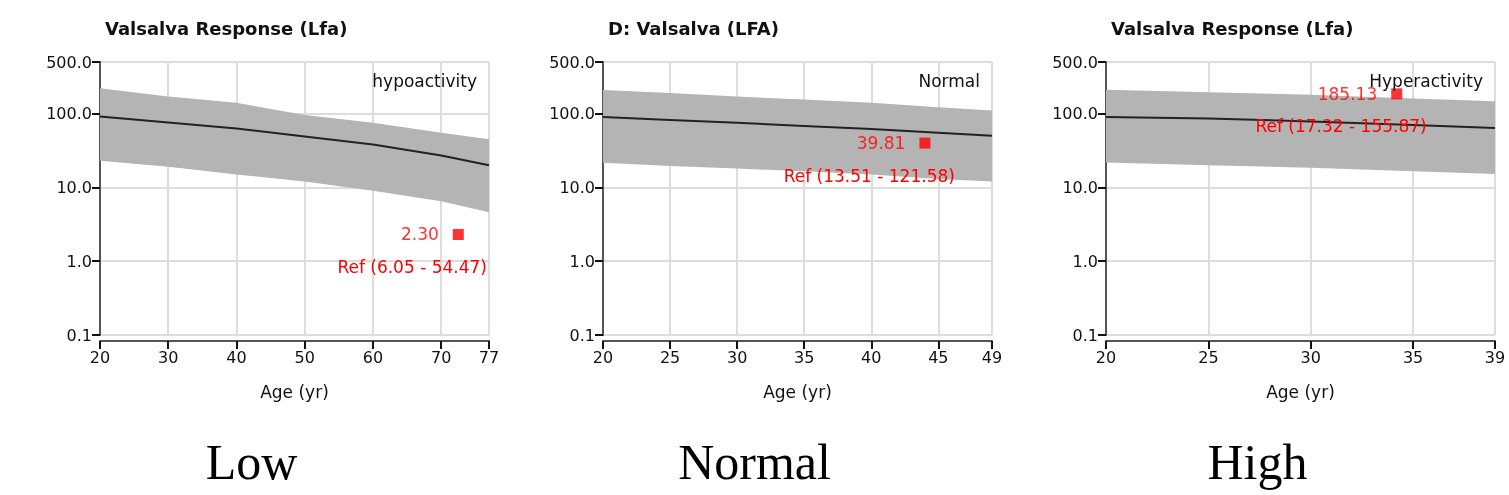  Describe the element at coordinates (1257, 462) in the screenshot. I see `text: High` at that location.